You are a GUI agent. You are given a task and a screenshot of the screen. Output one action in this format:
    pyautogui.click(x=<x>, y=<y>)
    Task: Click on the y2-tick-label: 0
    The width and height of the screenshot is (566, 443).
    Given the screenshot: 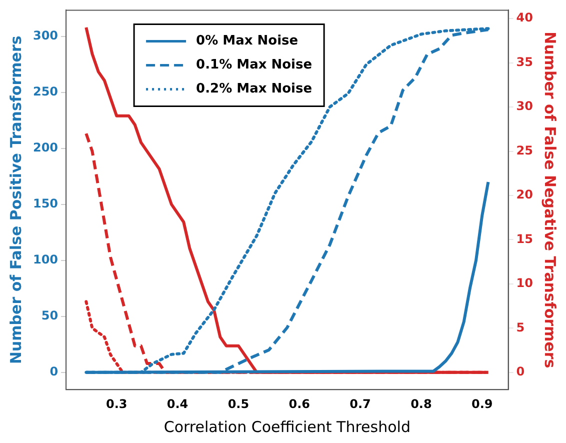 What is the action you would take?
    pyautogui.click(x=520, y=371)
    